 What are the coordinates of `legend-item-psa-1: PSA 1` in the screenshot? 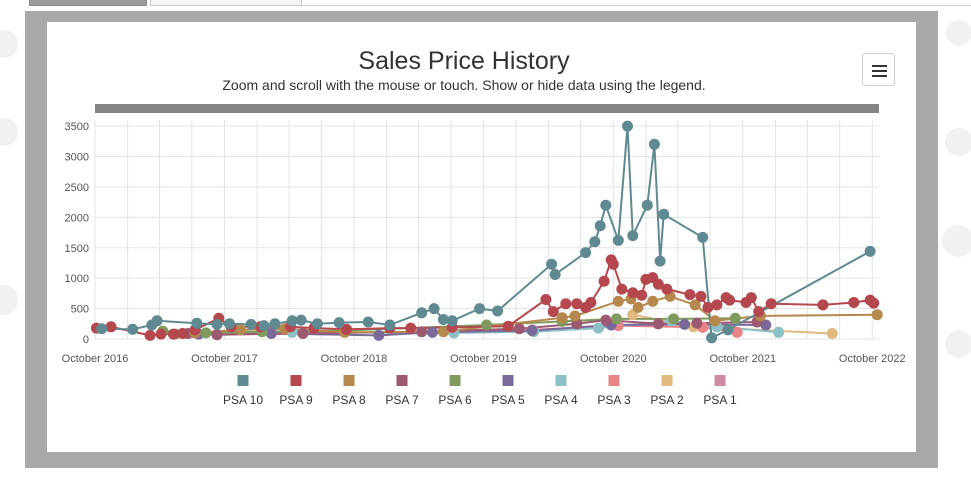 It's located at (720, 391).